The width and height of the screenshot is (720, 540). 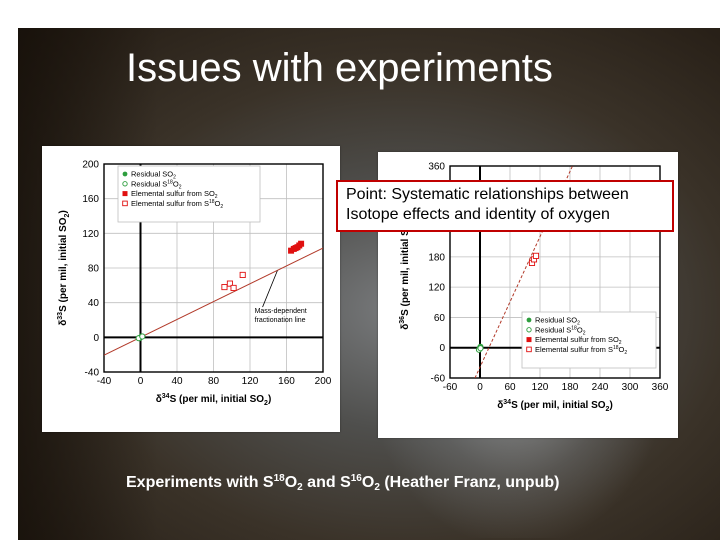 What do you see at coordinates (300, 487) in the screenshot?
I see `caption-sub-2a: 2` at bounding box center [300, 487].